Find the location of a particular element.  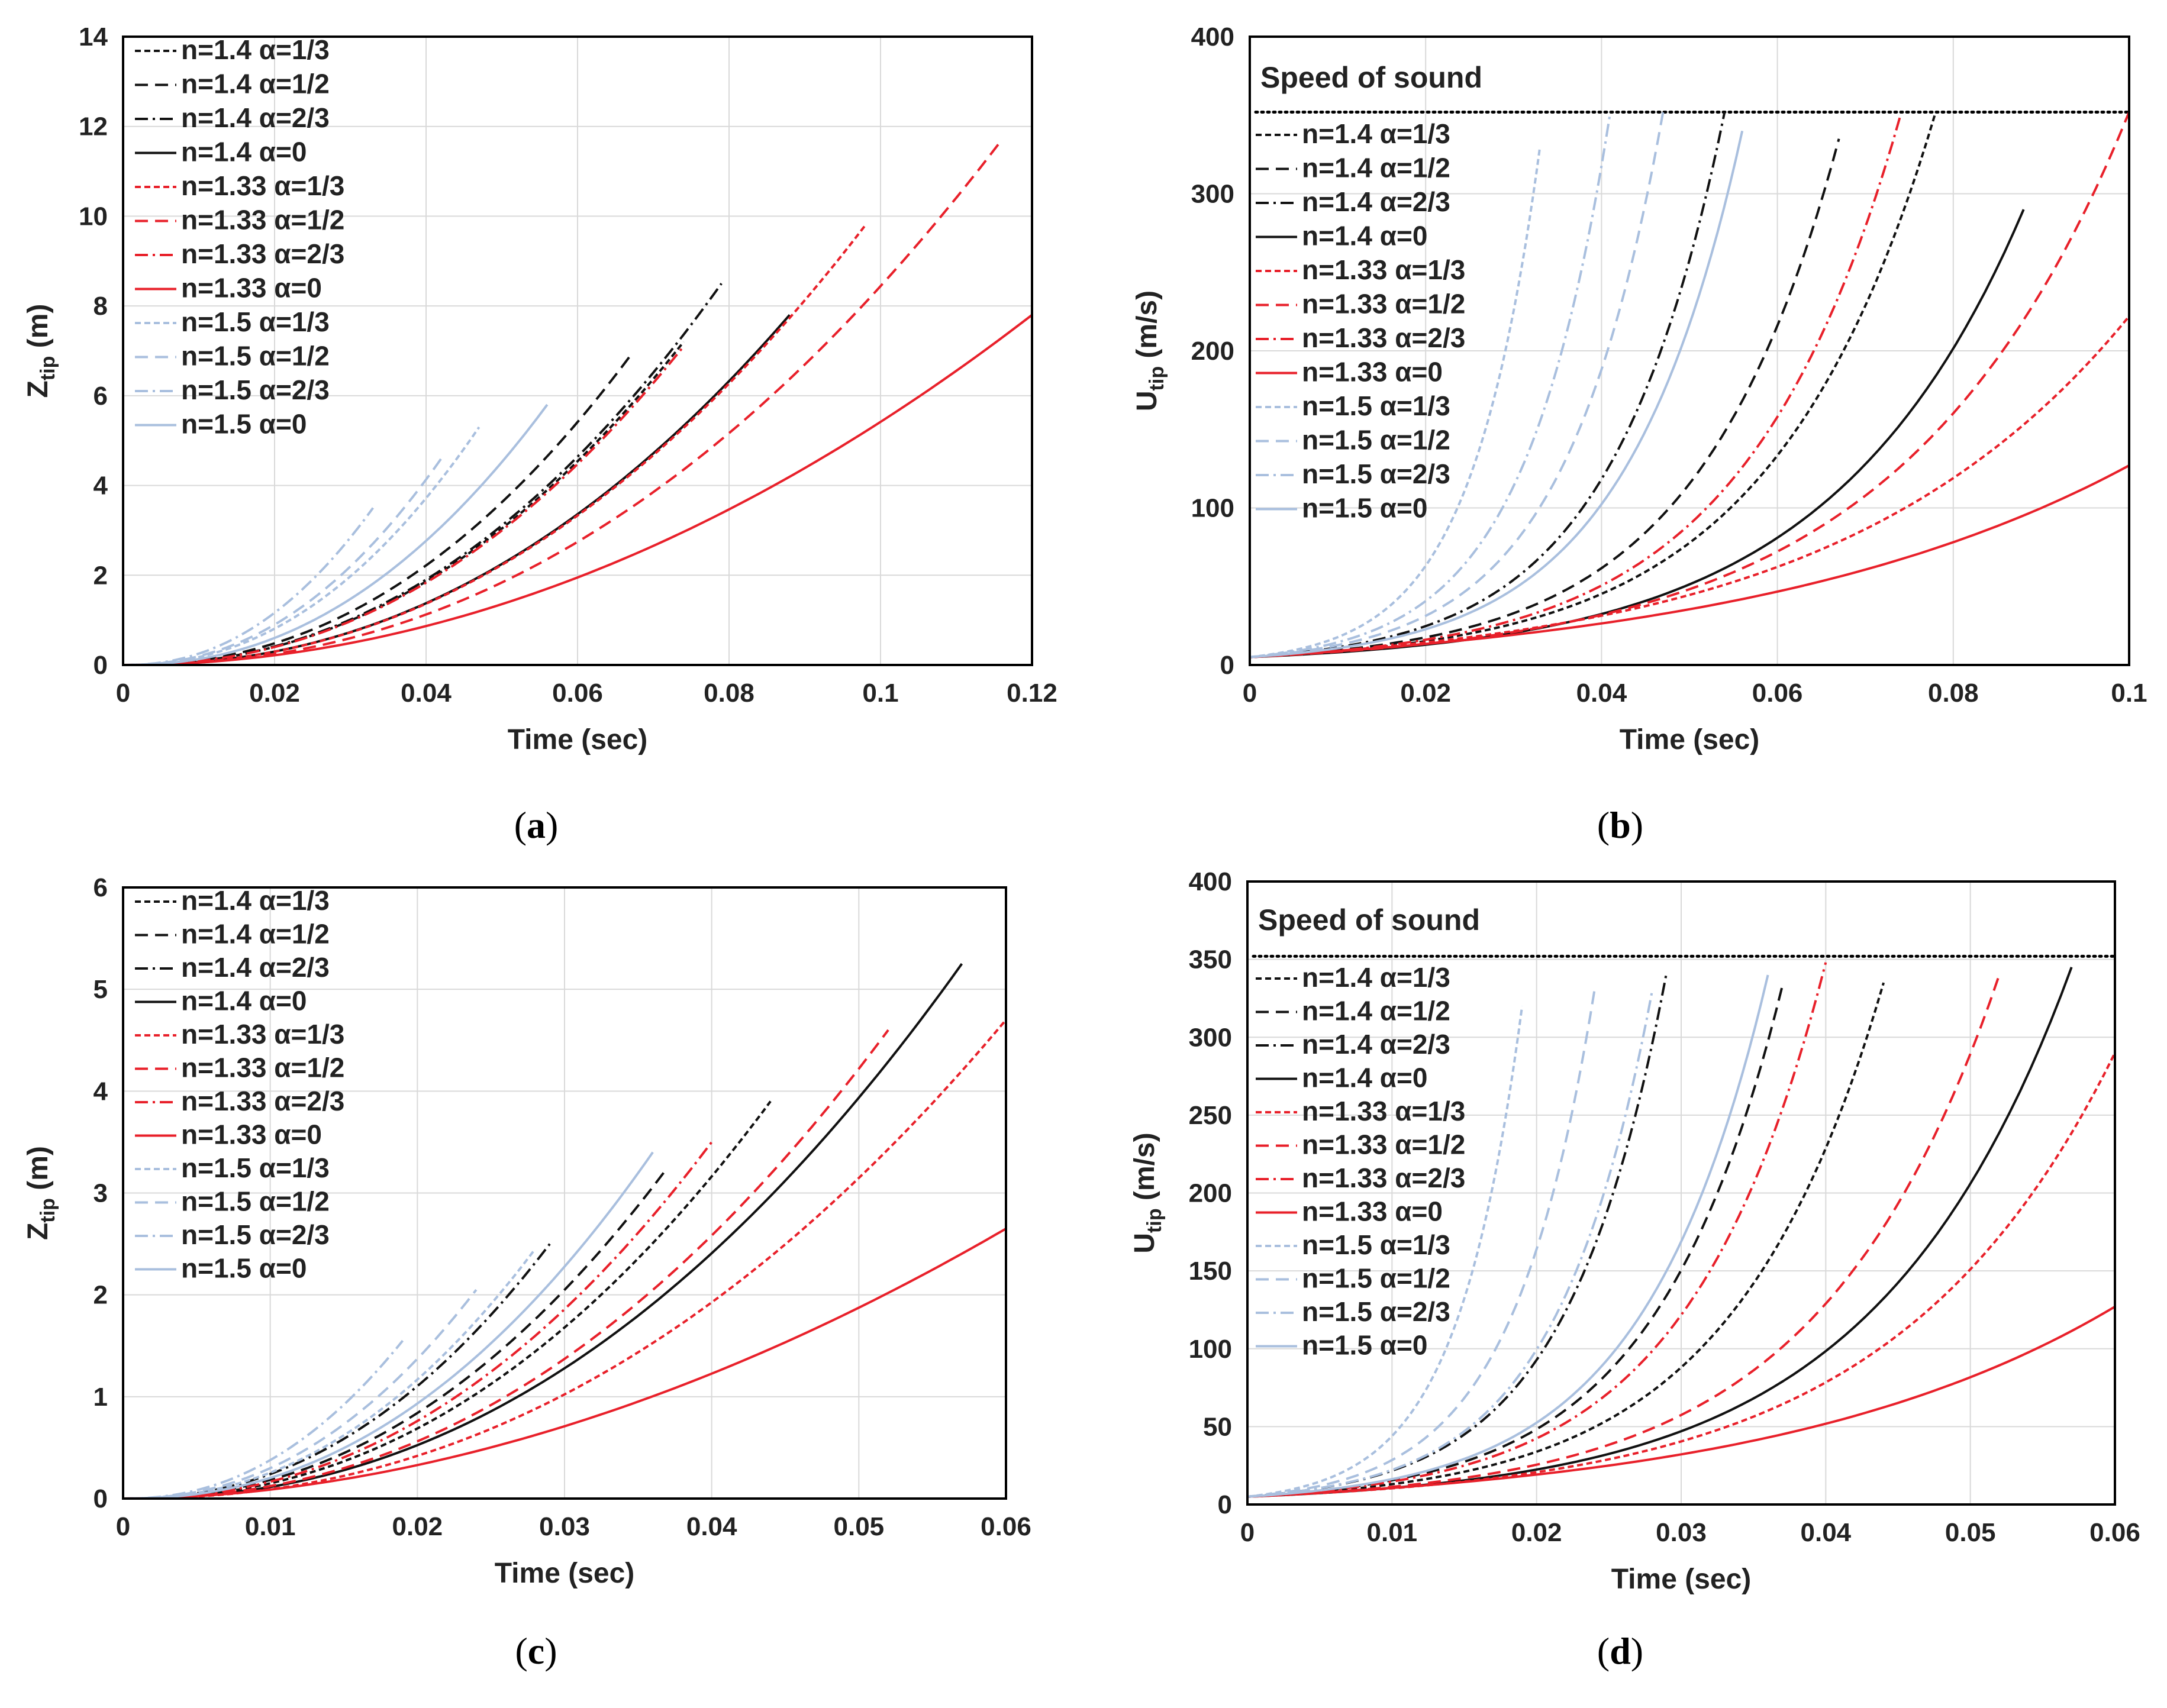

y-axis-title: Utip (m/s) is located at coordinates (1147, 1192).